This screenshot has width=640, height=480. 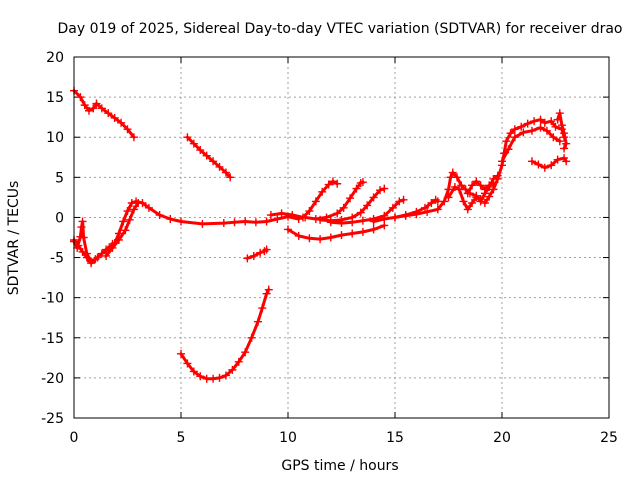 I want to click on y-tick-label: -20, so click(x=52, y=379).